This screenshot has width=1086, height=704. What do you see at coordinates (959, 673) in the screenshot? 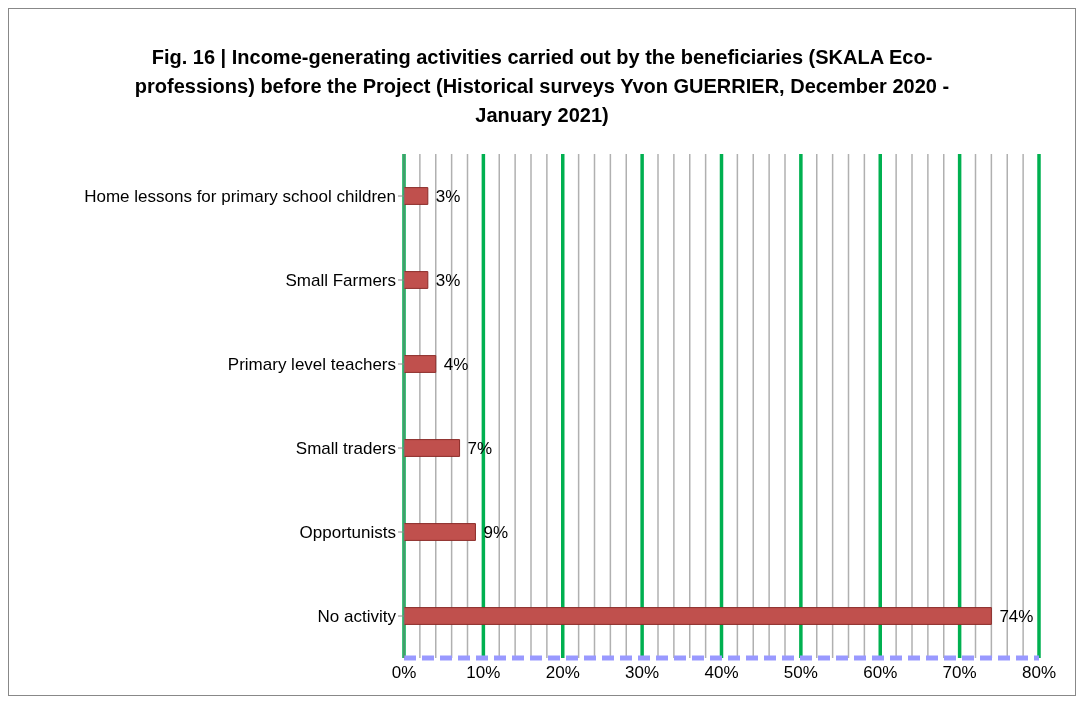
I see `x-tick-label: 70%` at bounding box center [959, 673].